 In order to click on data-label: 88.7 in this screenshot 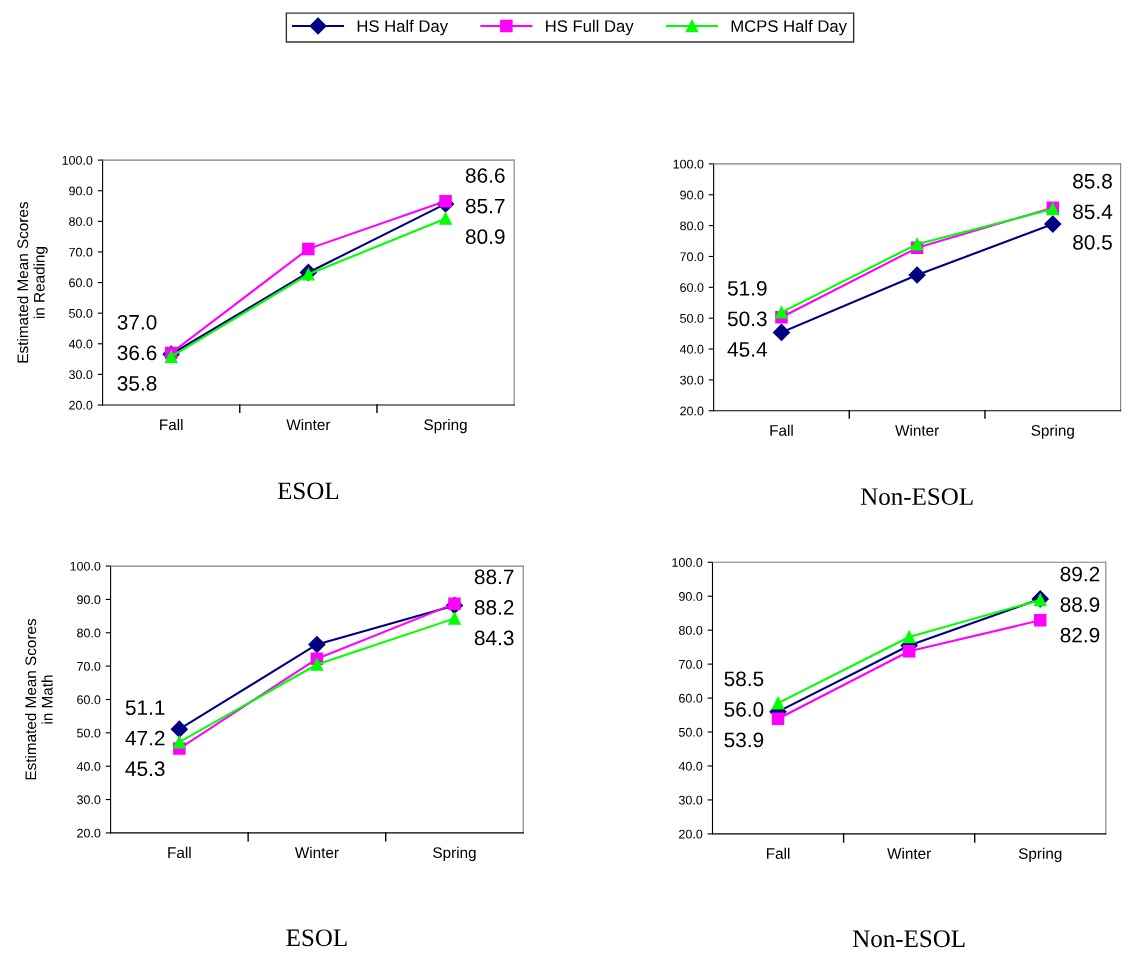, I will do `click(494, 577)`.